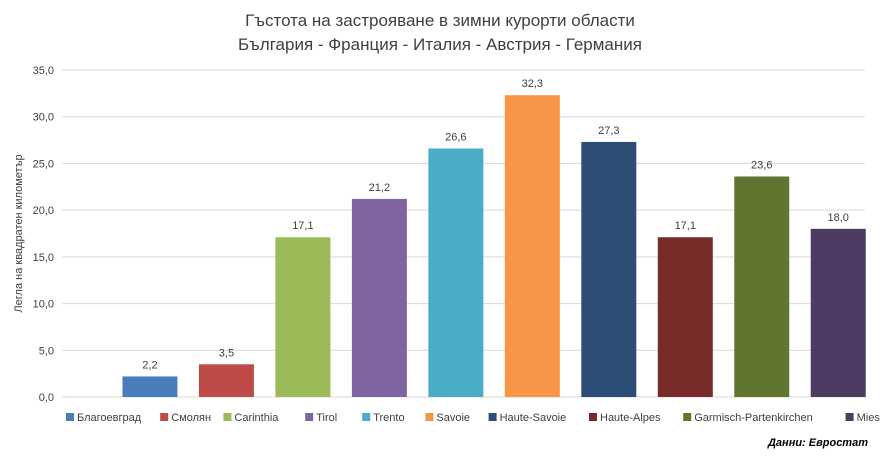 The height and width of the screenshot is (462, 880). What do you see at coordinates (43, 305) in the screenshot?
I see `y-tick-label: 10,0` at bounding box center [43, 305].